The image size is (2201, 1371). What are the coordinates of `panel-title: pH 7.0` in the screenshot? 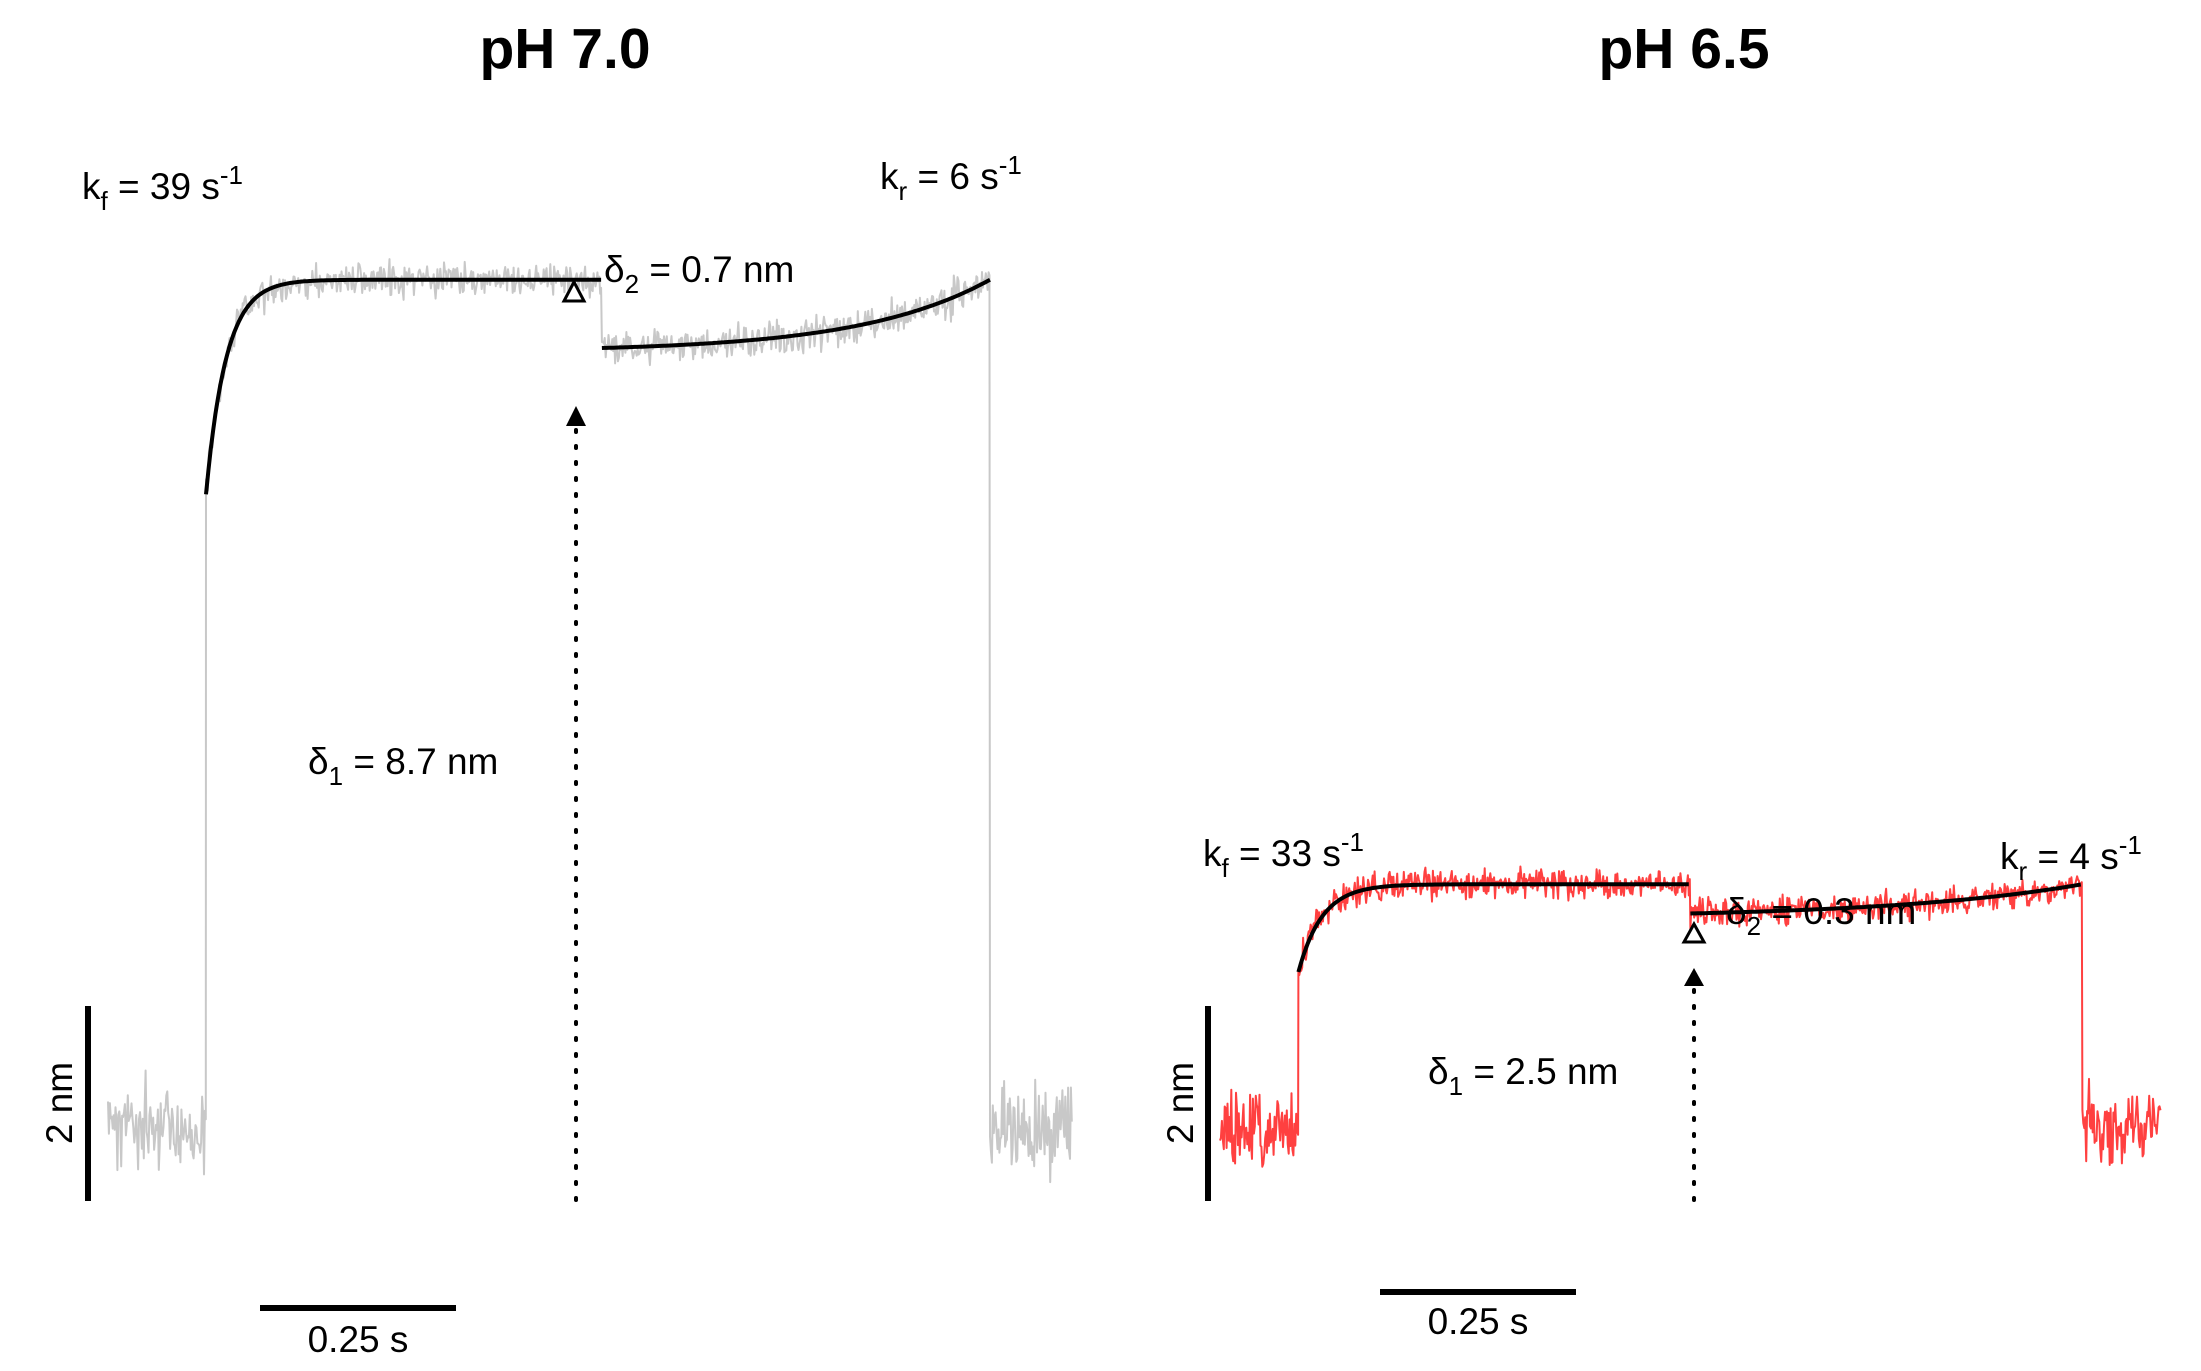 It's located at (564, 49).